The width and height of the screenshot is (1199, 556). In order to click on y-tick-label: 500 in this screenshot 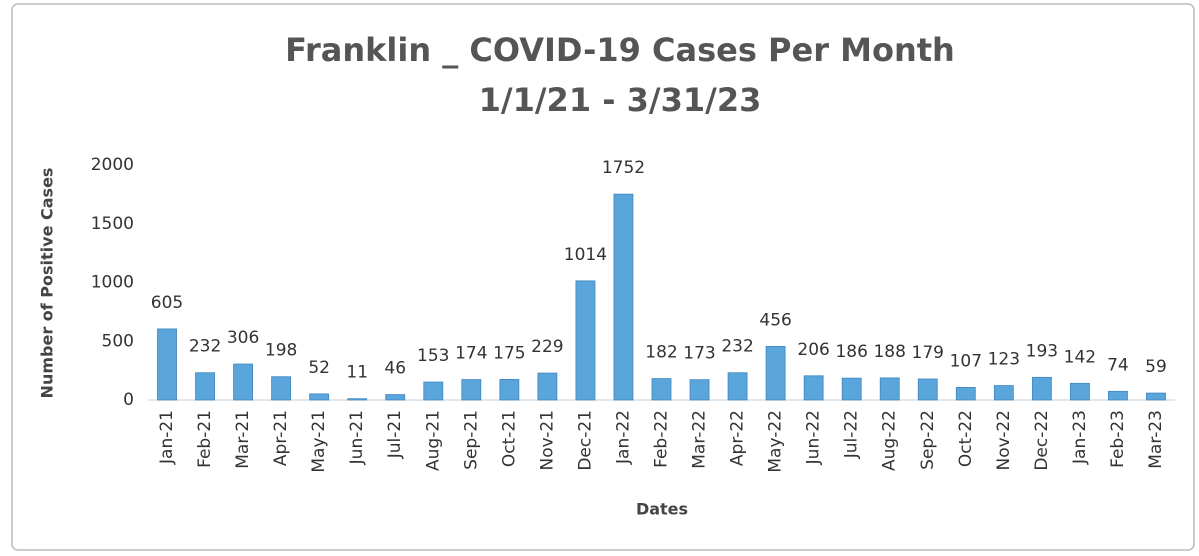, I will do `click(118, 341)`.